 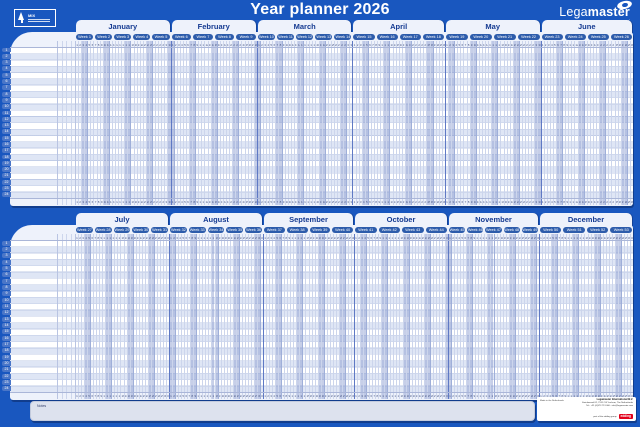 I want to click on day-number: 1, so click(x=259, y=44).